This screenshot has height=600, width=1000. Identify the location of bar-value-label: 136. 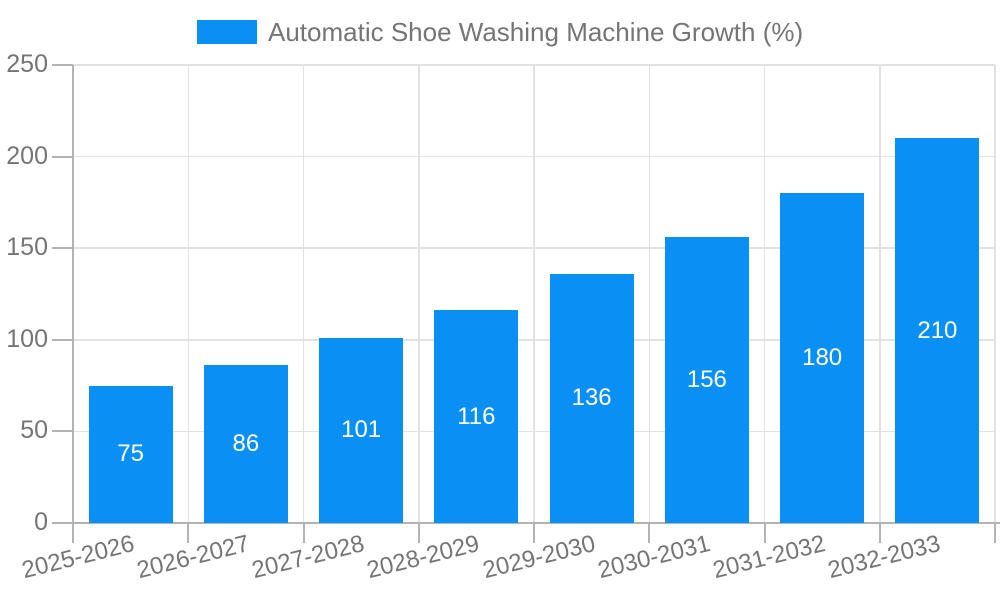
(591, 398).